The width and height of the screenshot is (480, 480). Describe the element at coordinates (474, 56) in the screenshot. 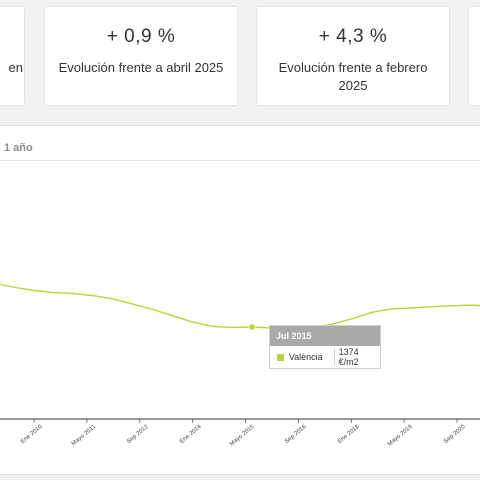

I see `stat-card-partial-right` at that location.